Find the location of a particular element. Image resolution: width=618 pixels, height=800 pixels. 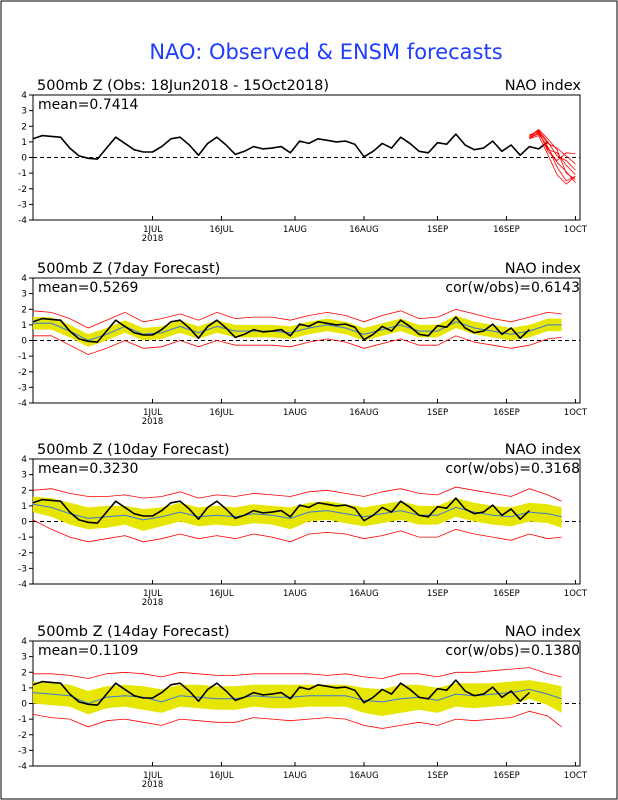

panel-title: 500mb Z (Obs: 18Jun2018 - 15Oct2018) is located at coordinates (183, 86).